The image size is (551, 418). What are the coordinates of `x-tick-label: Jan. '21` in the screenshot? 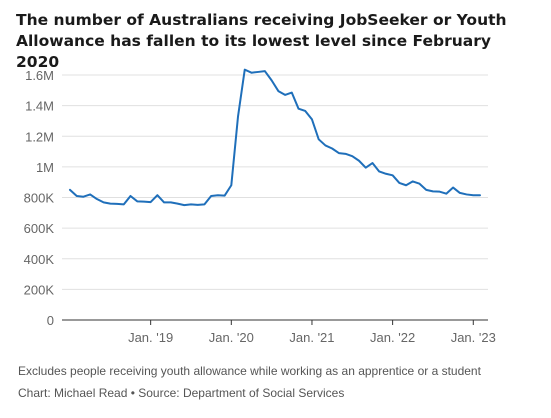 It's located at (311, 337).